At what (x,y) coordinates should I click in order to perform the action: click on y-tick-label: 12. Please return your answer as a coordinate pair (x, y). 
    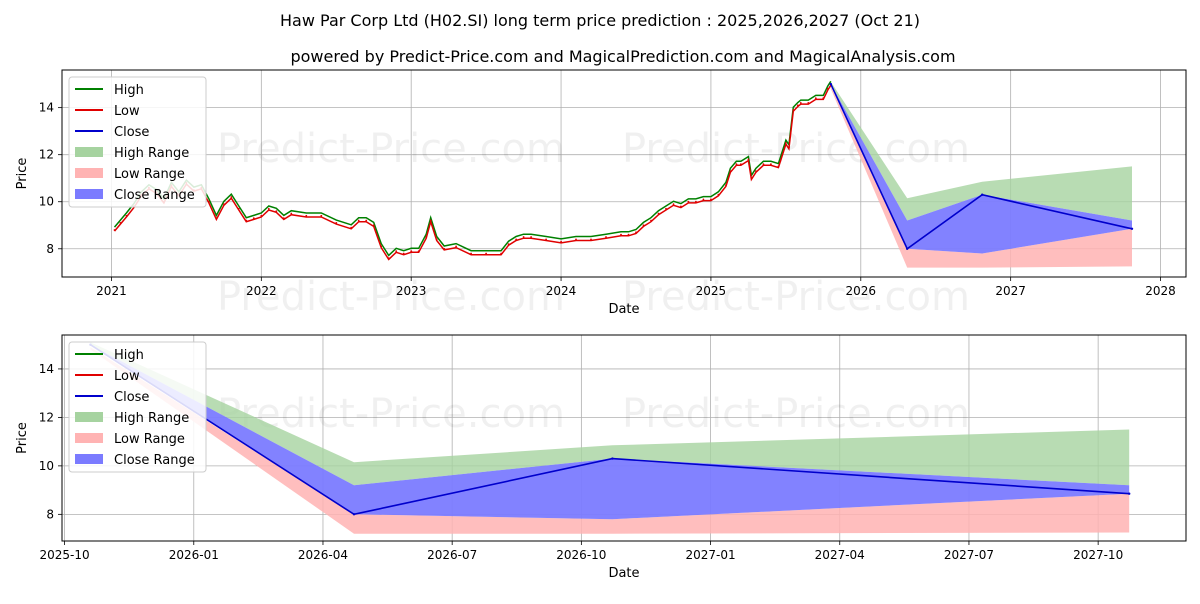
    Looking at the image, I should click on (46, 417).